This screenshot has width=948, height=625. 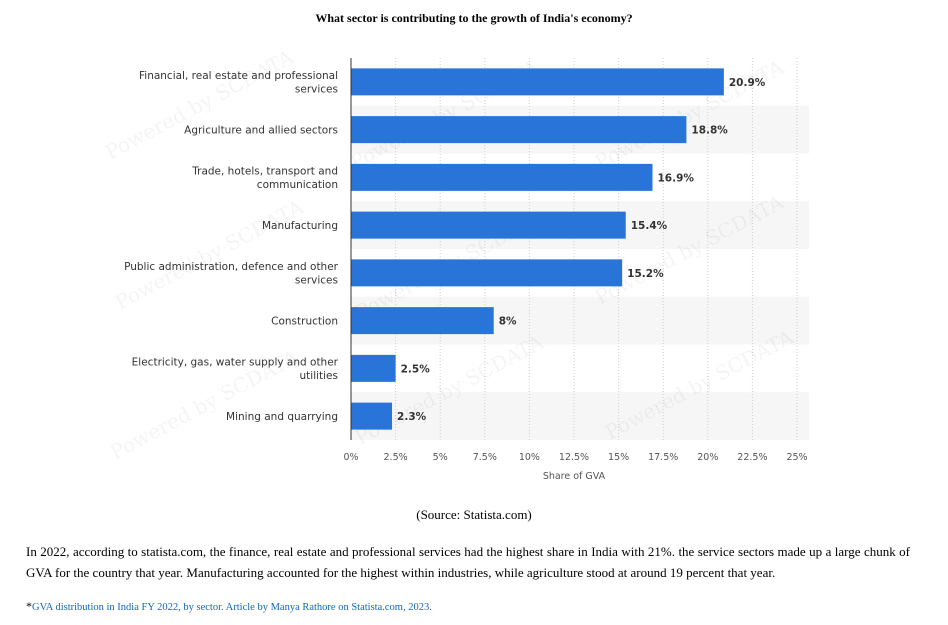 I want to click on x-tick-label: 10%, so click(x=529, y=457).